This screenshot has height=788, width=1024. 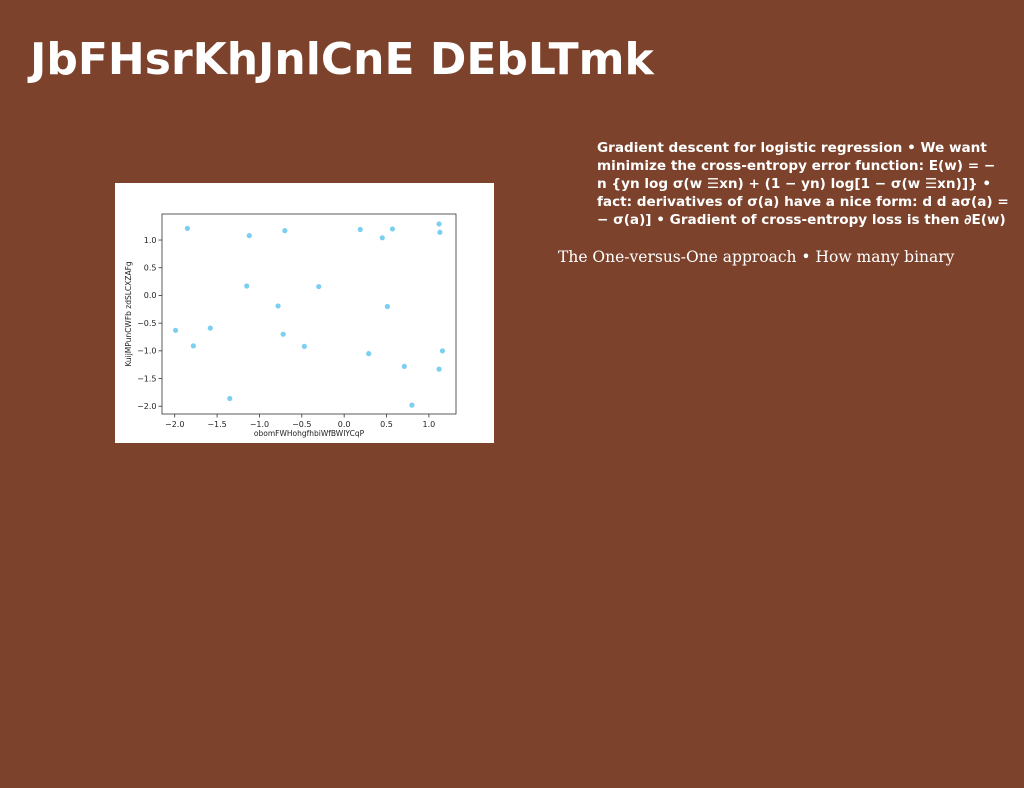 What do you see at coordinates (146, 351) in the screenshot?
I see `y-tick-label-2: −1.0` at bounding box center [146, 351].